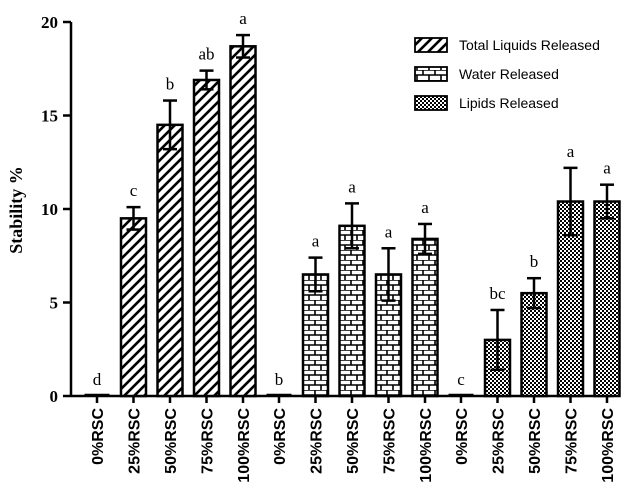 This screenshot has width=624, height=495. What do you see at coordinates (509, 103) in the screenshot?
I see `legend-label: Lipids Released` at bounding box center [509, 103].